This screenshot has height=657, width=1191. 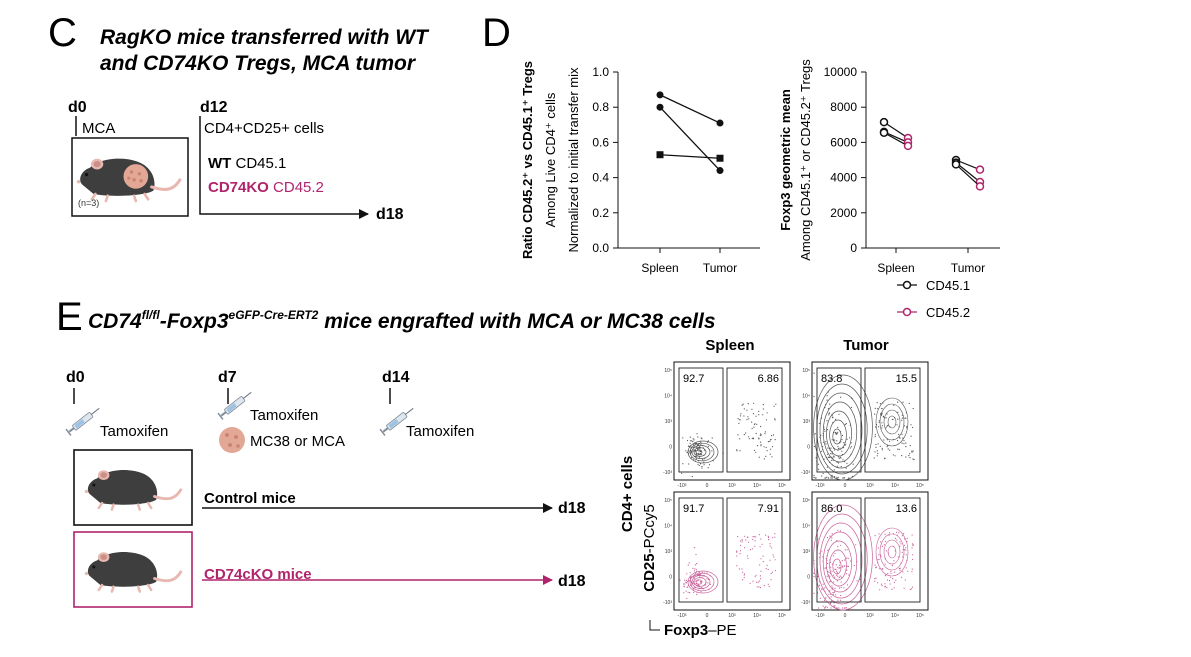 What do you see at coordinates (866, 345) in the screenshot?
I see `flow-col-tumor: Tumor` at bounding box center [866, 345].